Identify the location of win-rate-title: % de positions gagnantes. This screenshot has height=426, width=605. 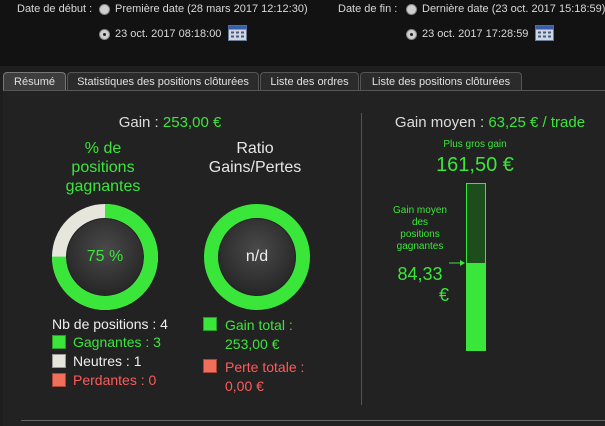
(103, 167).